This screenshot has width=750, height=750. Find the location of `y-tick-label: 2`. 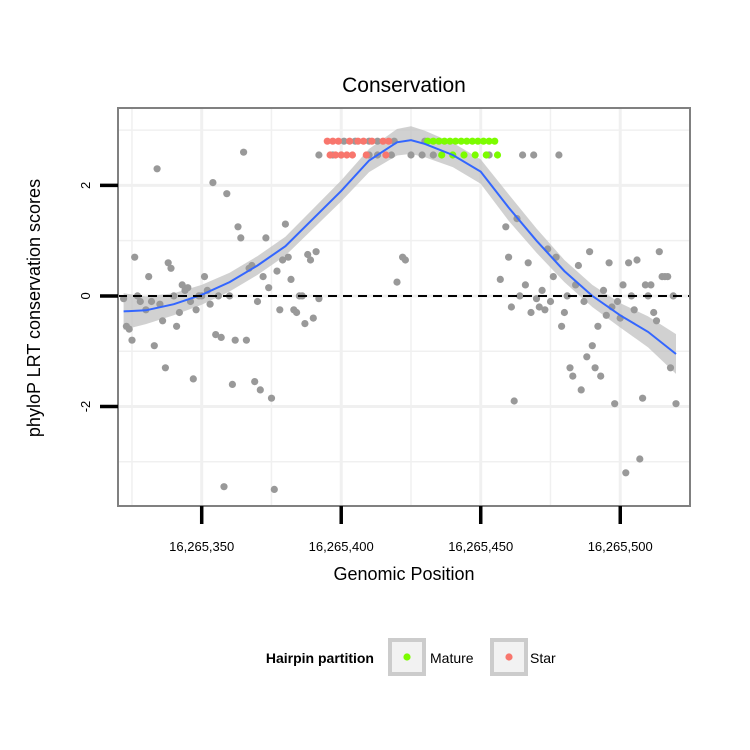

y-tick-label: 2 is located at coordinates (85, 185).